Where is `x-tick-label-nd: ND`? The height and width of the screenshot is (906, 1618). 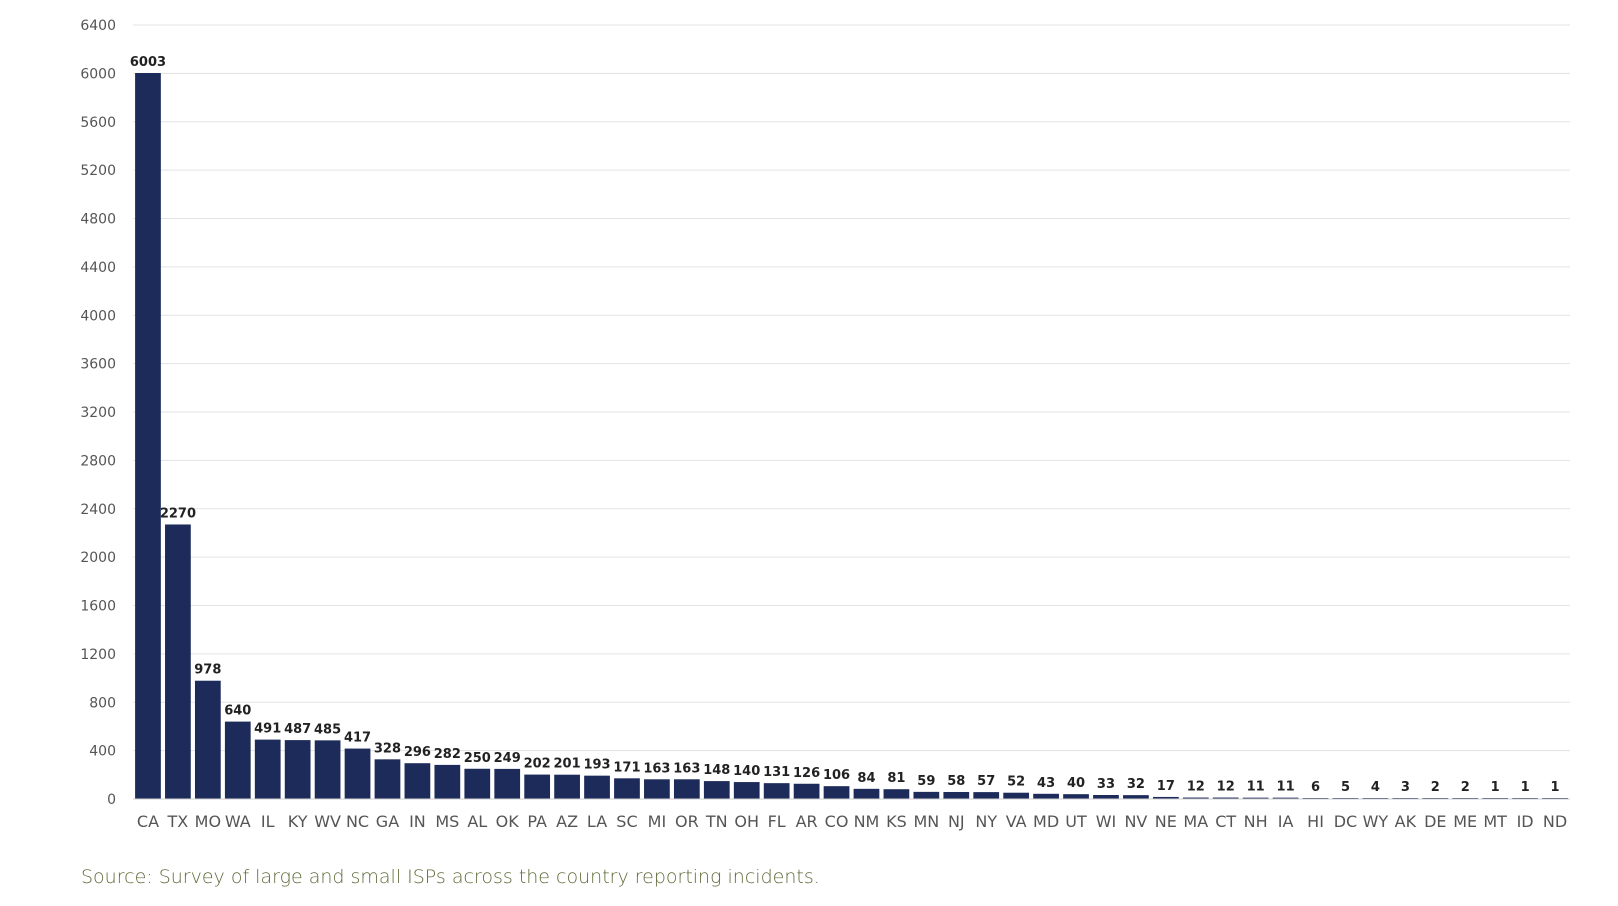
x-tick-label-nd: ND is located at coordinates (1555, 821).